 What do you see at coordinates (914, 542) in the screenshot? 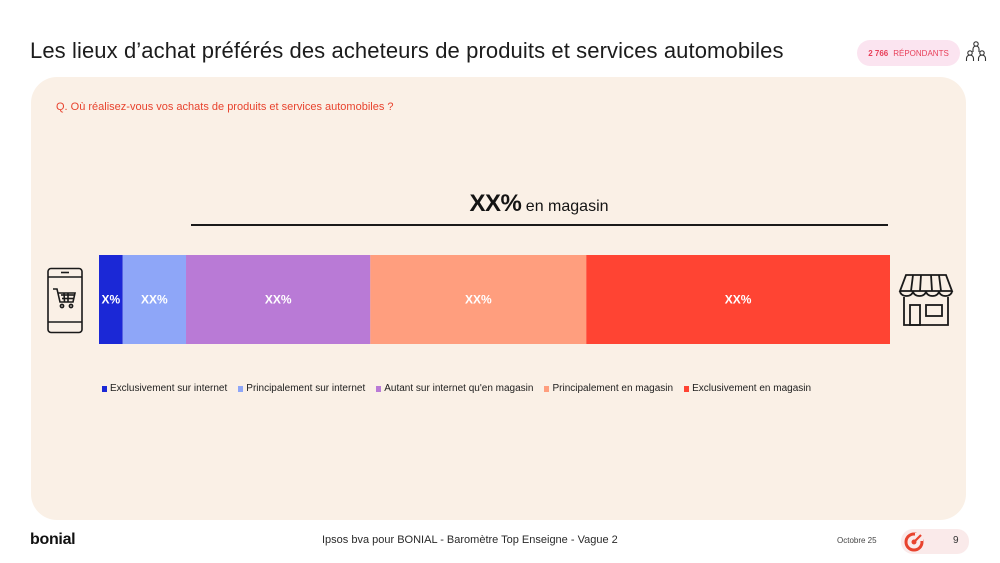
I see `ipsos-logo-icon` at bounding box center [914, 542].